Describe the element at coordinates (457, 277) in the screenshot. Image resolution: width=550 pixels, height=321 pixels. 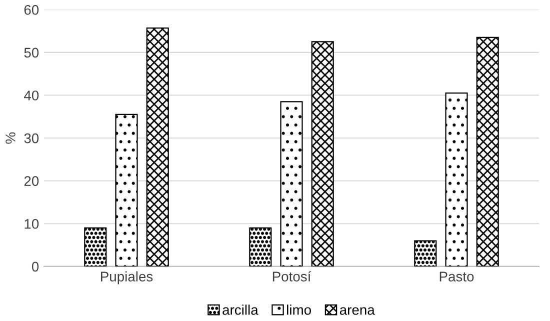
I see `x-tick-label: Pasto` at that location.